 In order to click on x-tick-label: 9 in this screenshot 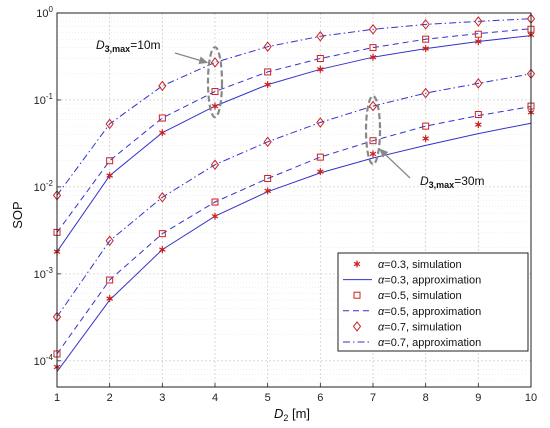, I will do `click(478, 398)`.